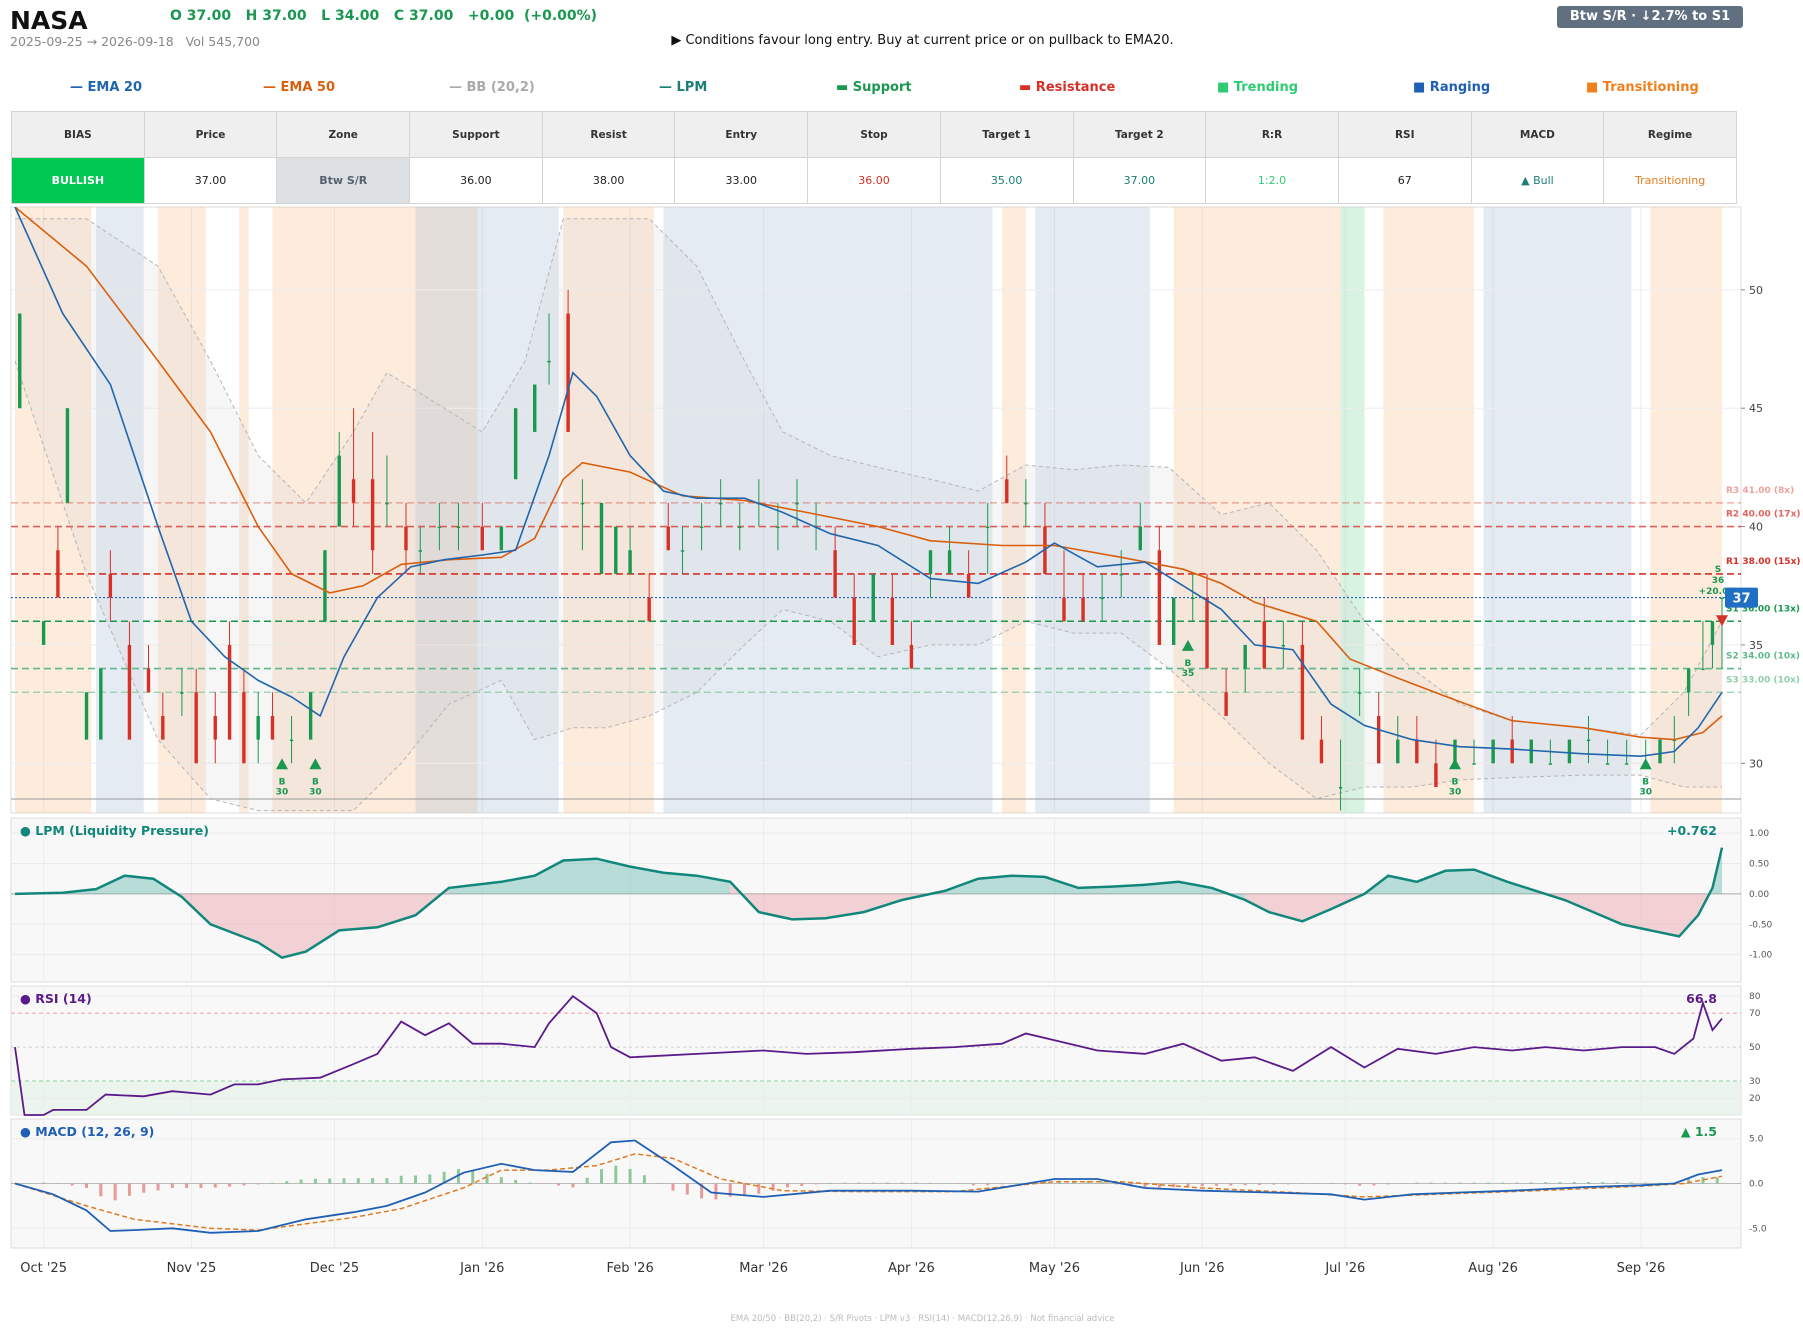  Describe the element at coordinates (1763, 515) in the screenshot. I see `level-label-r2: R2 40.00 (17x)` at that location.